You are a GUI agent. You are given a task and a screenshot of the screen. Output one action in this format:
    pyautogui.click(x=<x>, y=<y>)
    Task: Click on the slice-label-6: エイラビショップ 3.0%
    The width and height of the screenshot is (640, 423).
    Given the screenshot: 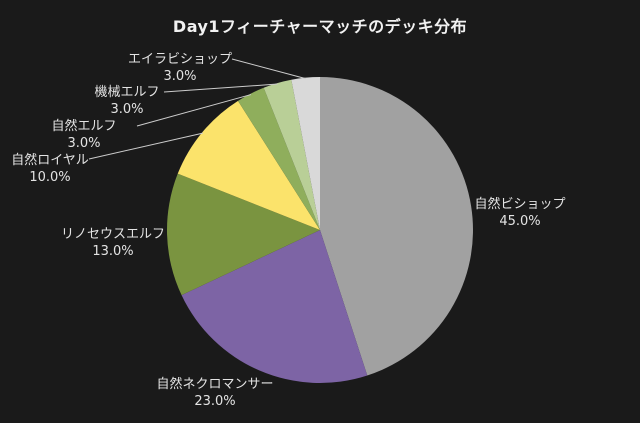 What is the action you would take?
    pyautogui.click(x=180, y=68)
    